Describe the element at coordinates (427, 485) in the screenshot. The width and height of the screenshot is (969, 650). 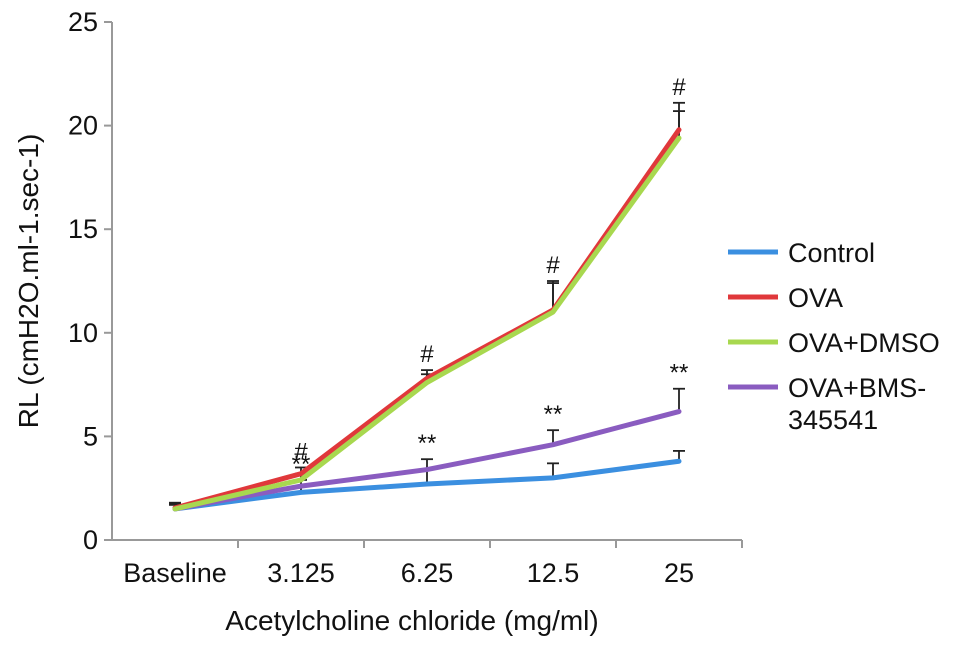
I see `series-line-control` at that location.